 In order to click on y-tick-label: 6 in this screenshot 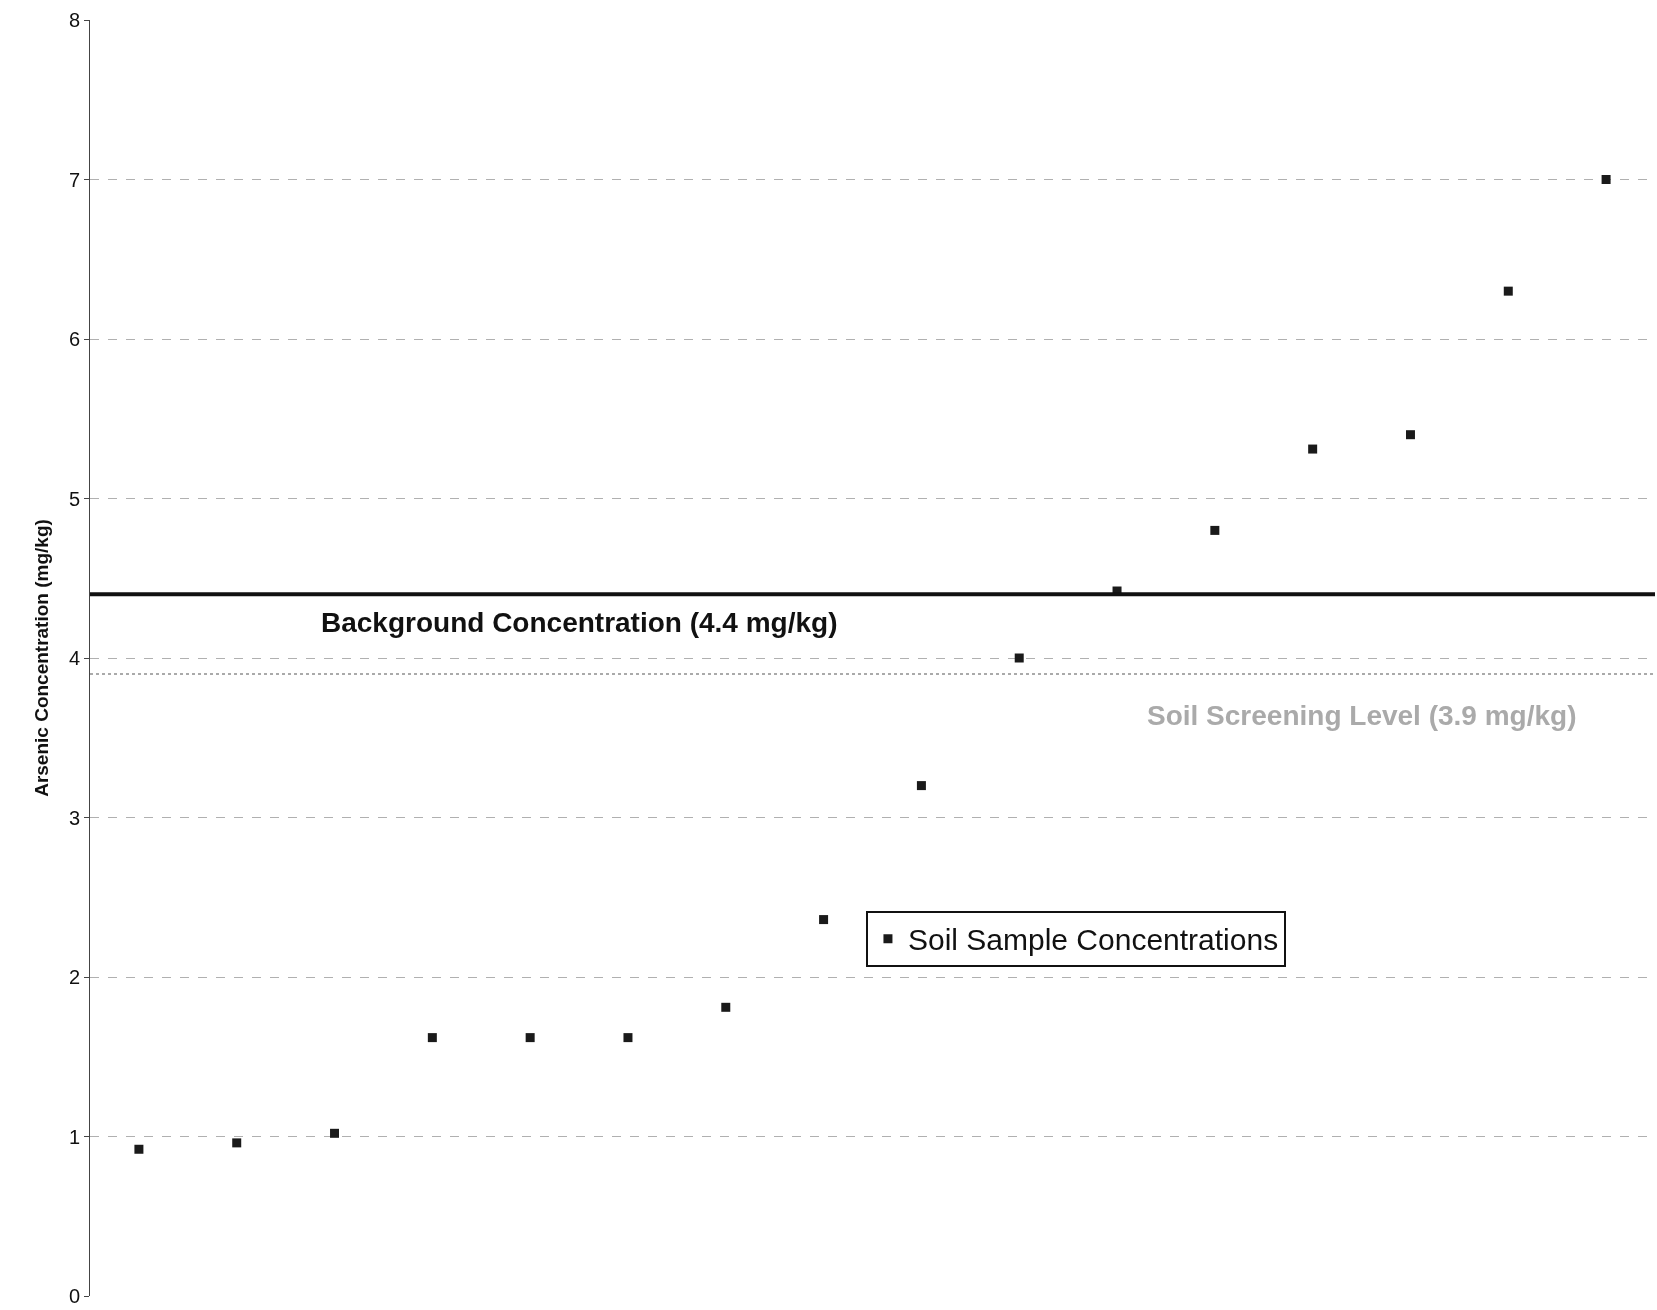, I will do `click(74, 339)`.